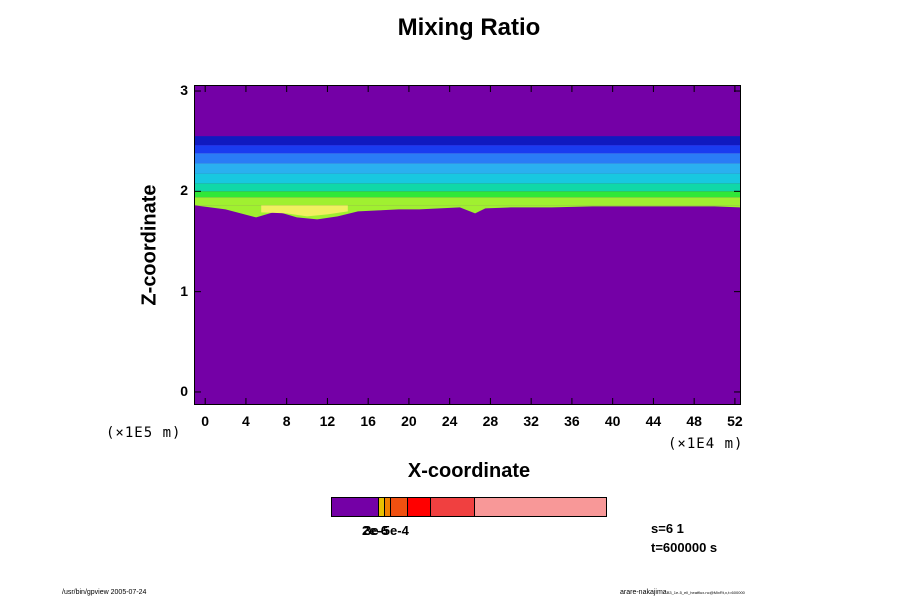  Describe the element at coordinates (684, 547) in the screenshot. I see `annotation-t: t=600000 s` at that location.